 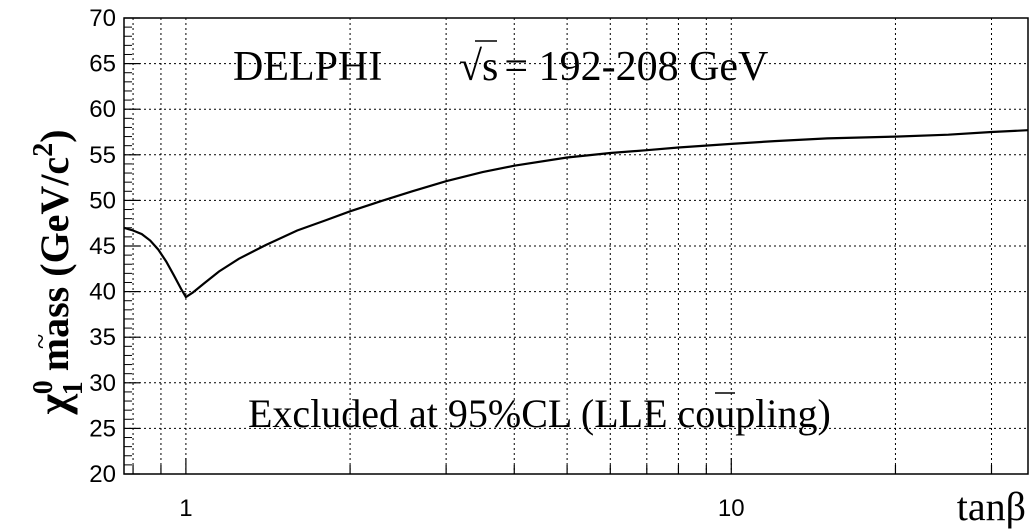 I want to click on y-tick-label: 20, so click(x=102, y=474).